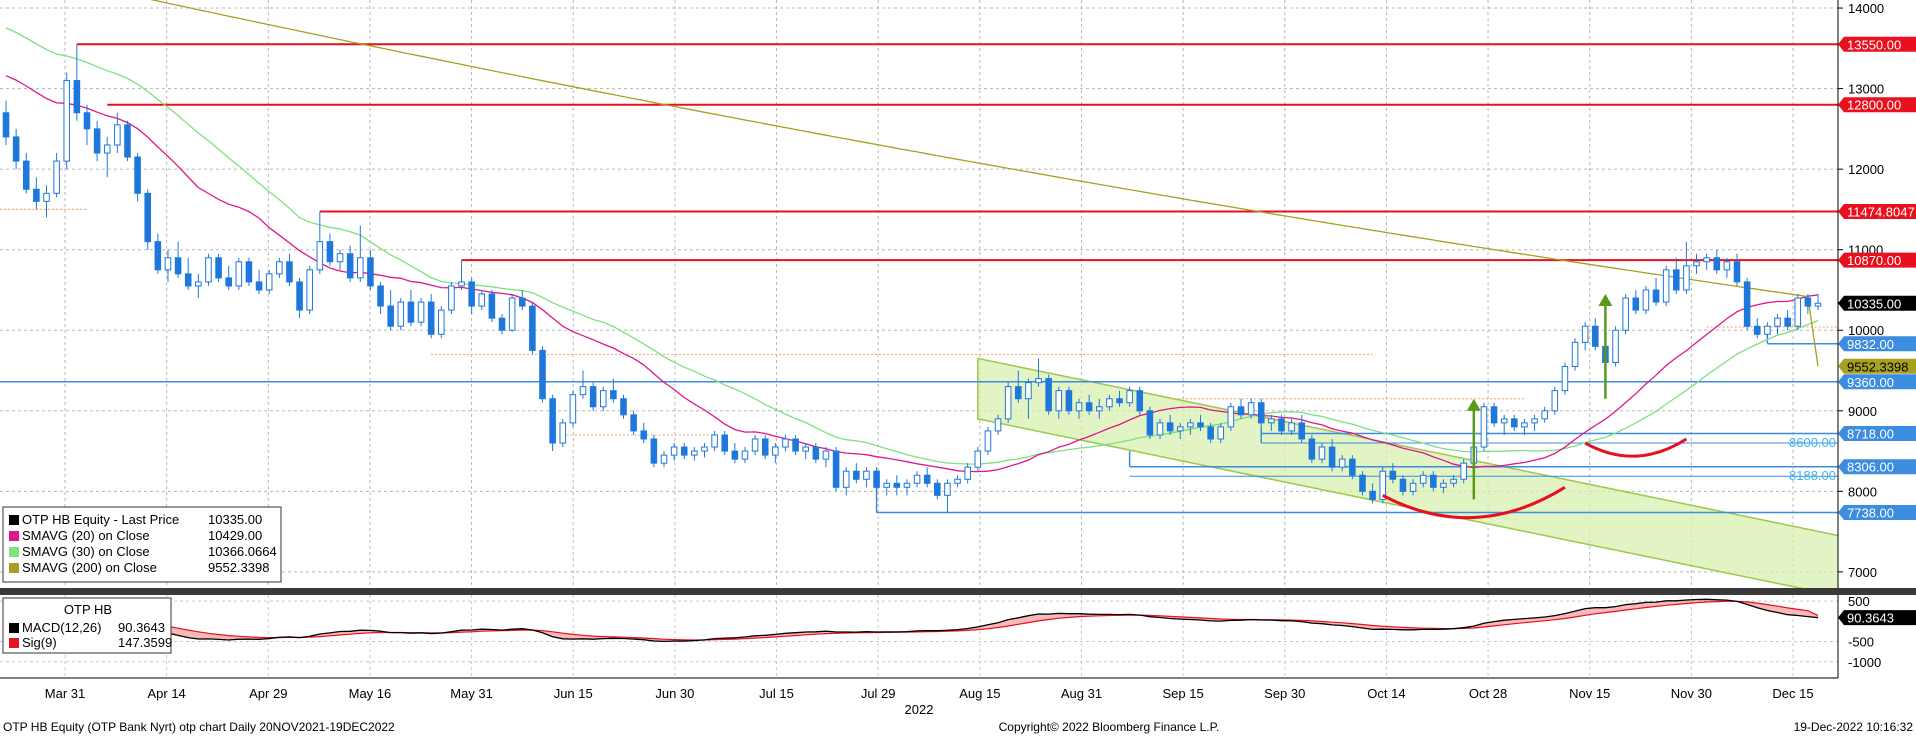 The width and height of the screenshot is (1916, 736). Describe the element at coordinates (1474, 503) in the screenshot. I see `rounding-bottom-arc` at that location.